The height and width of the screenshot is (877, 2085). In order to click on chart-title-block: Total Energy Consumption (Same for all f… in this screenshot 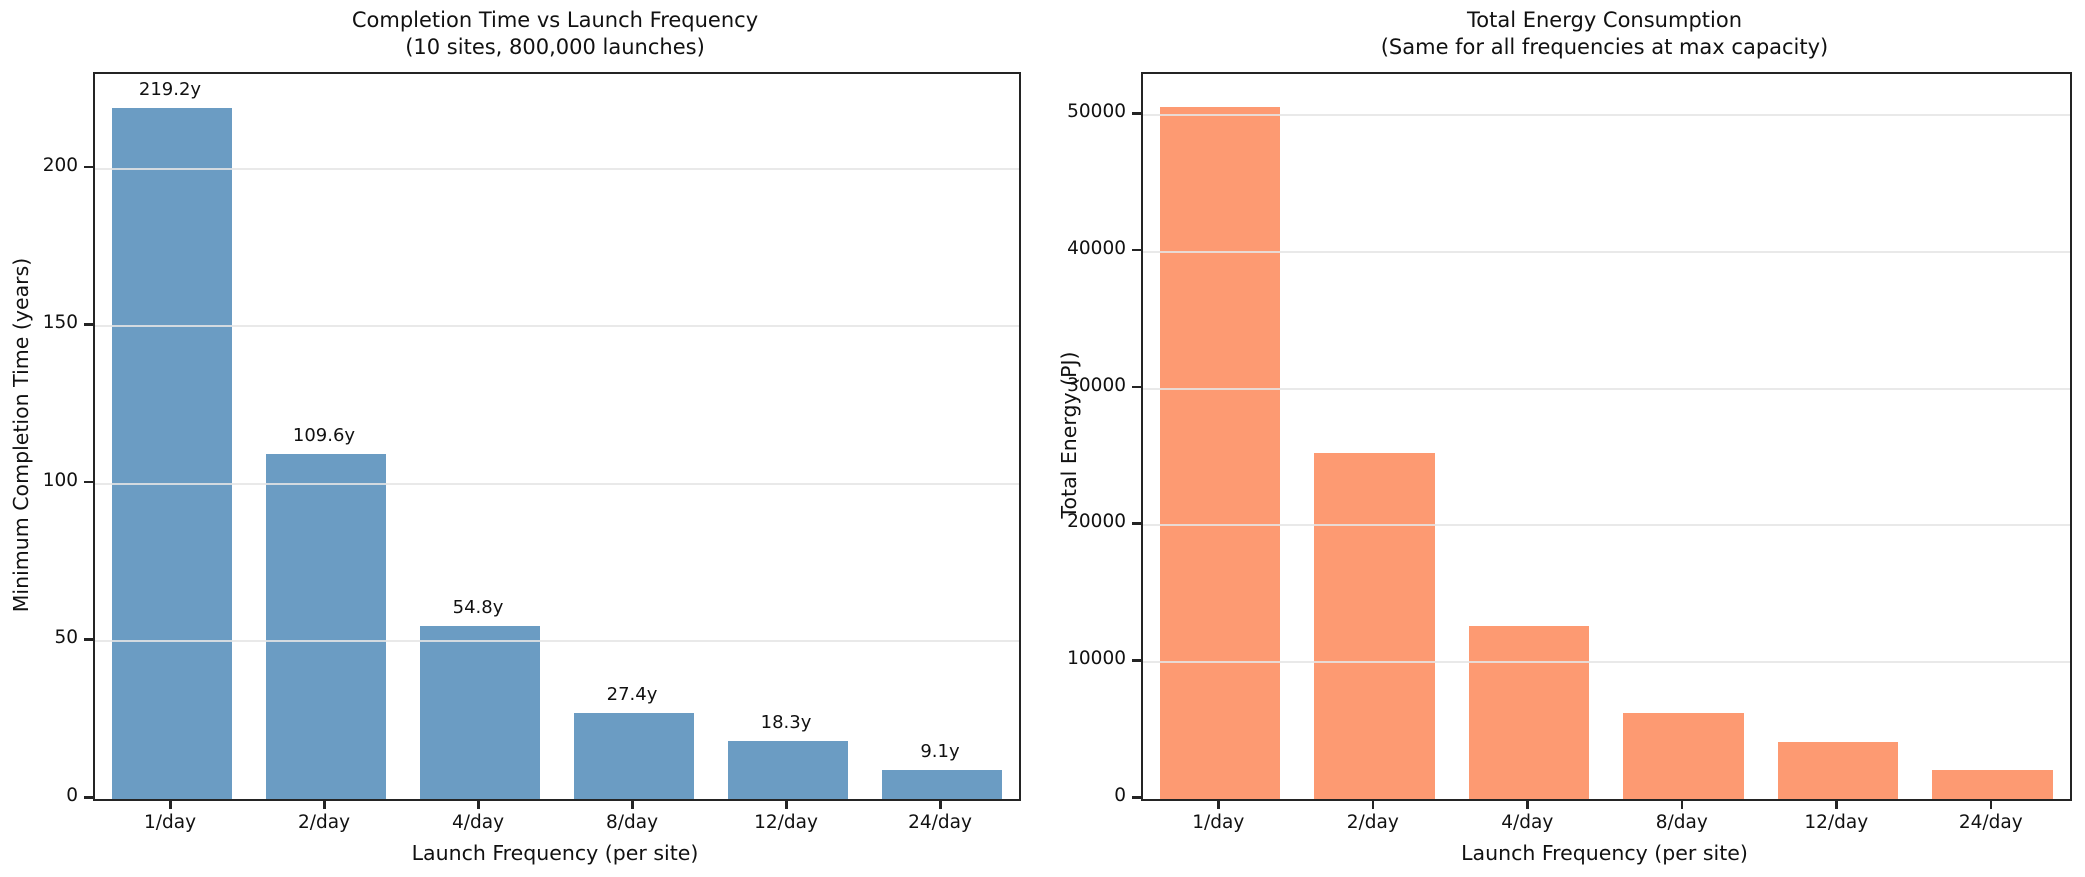, I will do `click(1604, 34)`.